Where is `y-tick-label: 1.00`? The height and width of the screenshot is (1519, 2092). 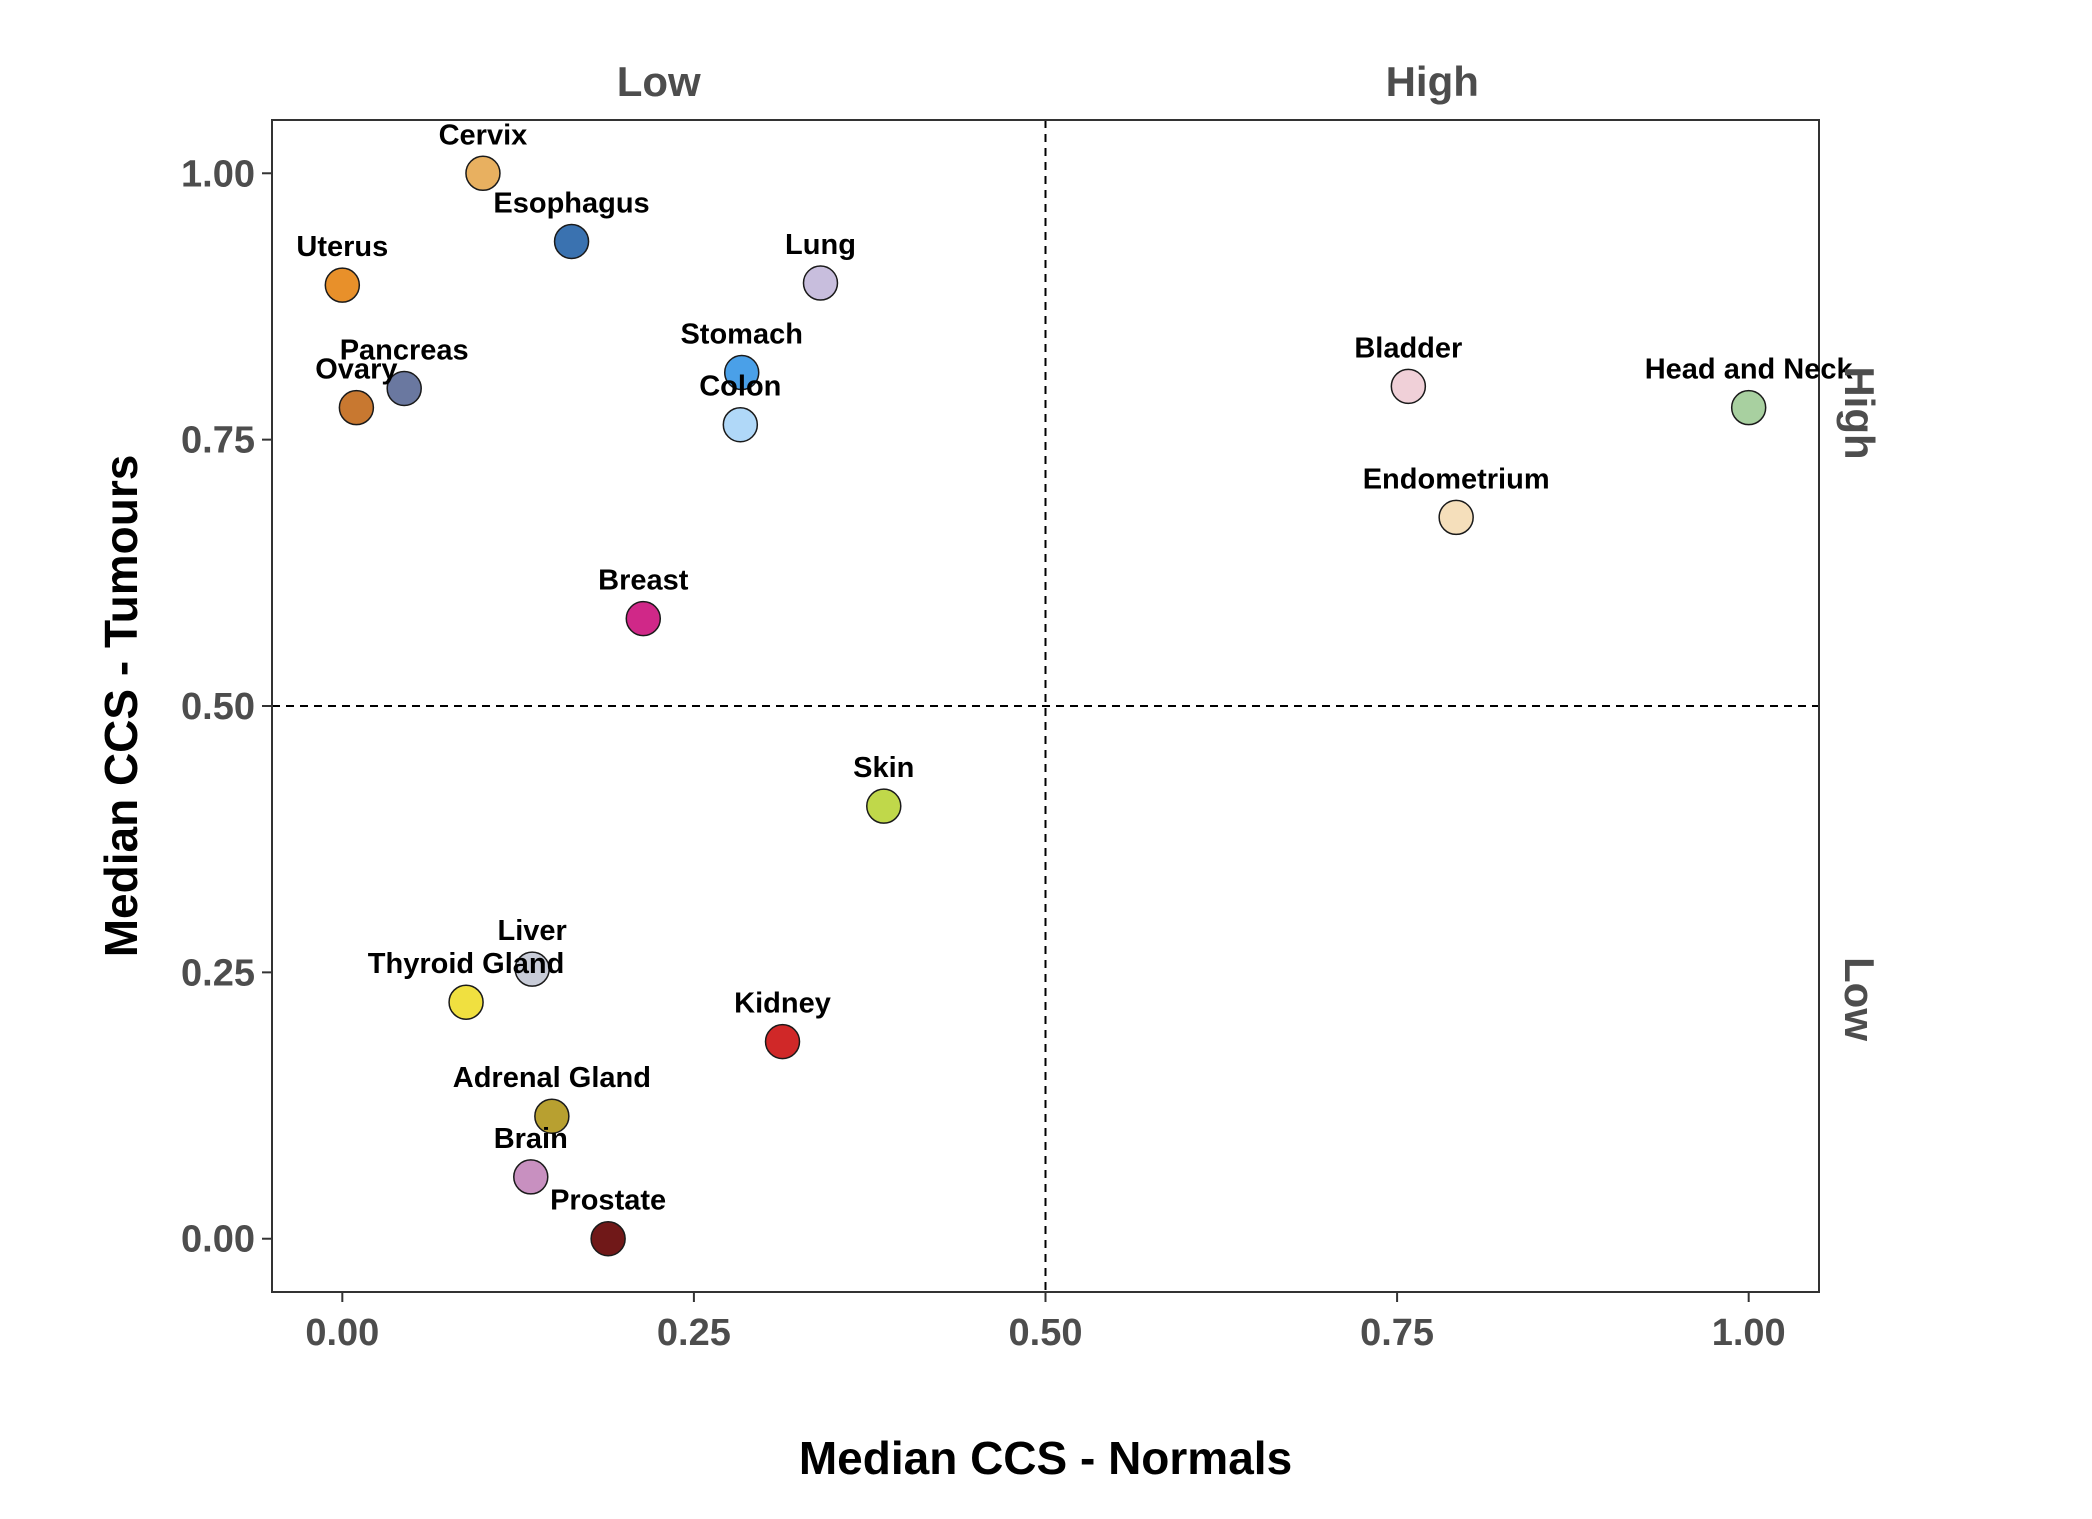
y-tick-label: 1.00 is located at coordinates (218, 174).